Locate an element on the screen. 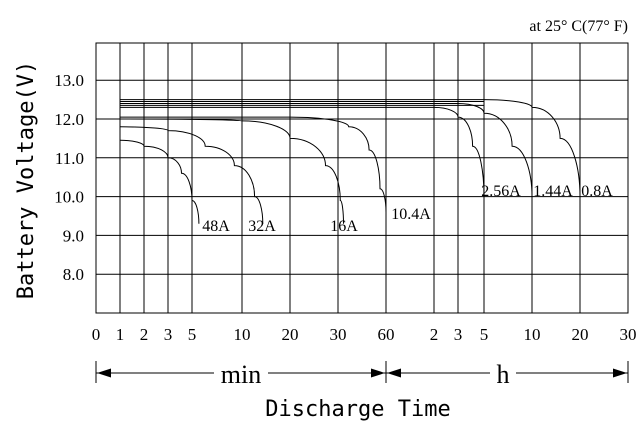 The width and height of the screenshot is (642, 421). x-tick-label: 1 is located at coordinates (120, 334).